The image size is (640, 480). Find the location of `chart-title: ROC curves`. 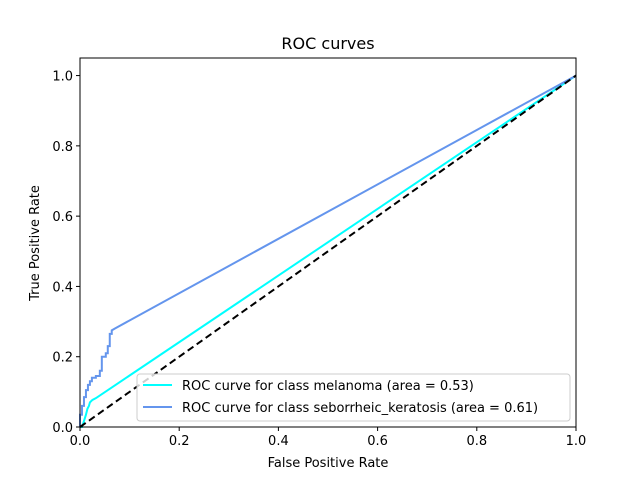

chart-title: ROC curves is located at coordinates (327, 43).